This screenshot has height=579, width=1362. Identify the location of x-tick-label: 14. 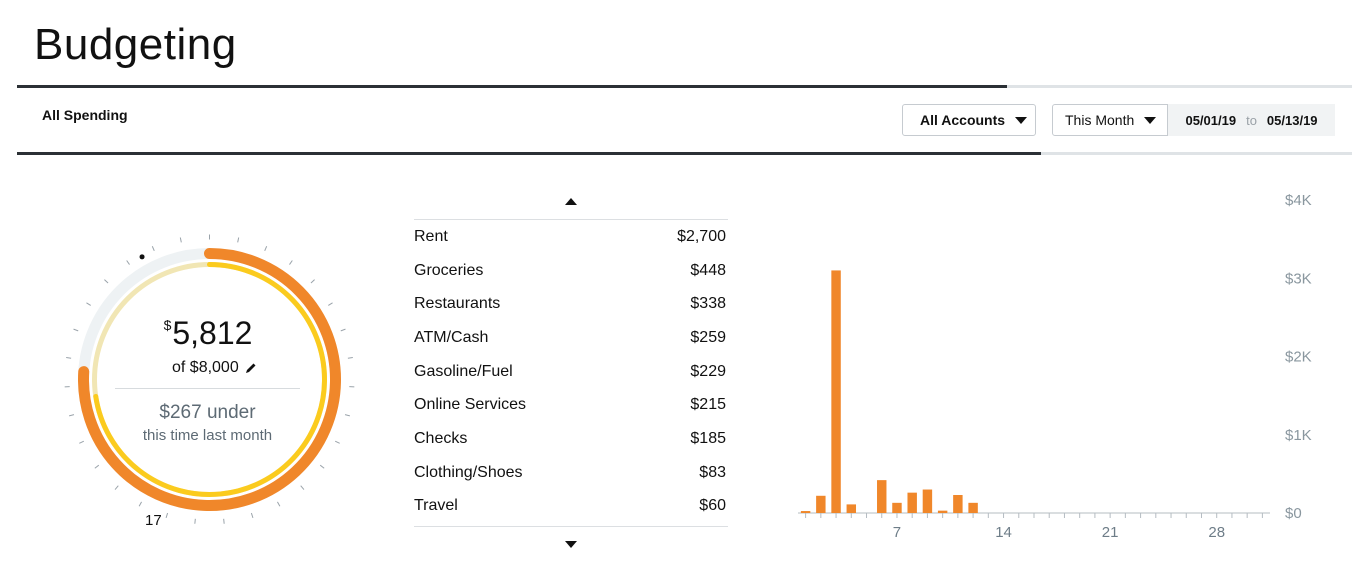
(1003, 532).